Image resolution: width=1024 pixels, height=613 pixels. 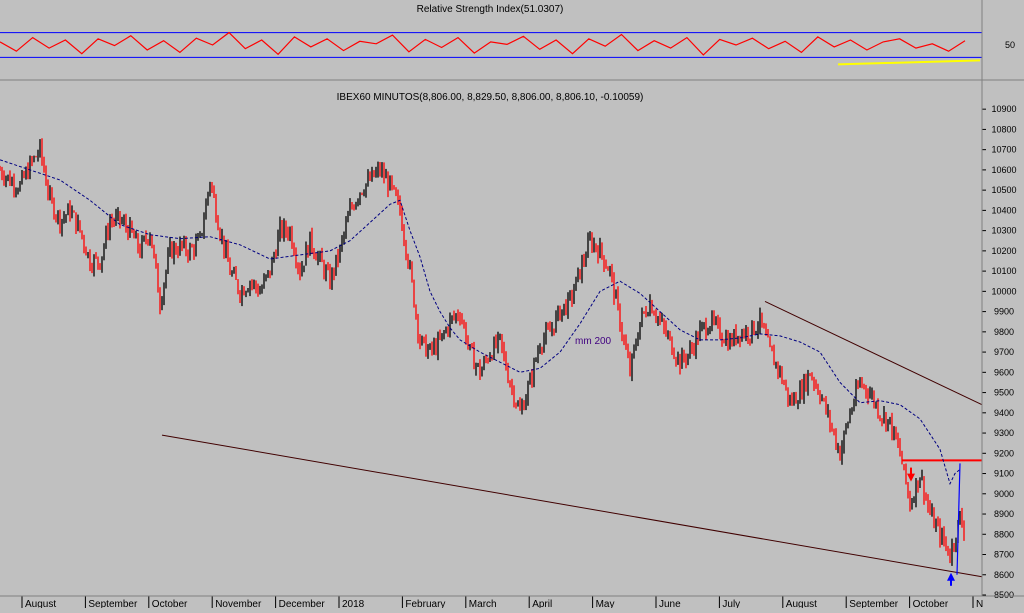 I want to click on rsi-y-axis: 50, so click(x=1010, y=45).